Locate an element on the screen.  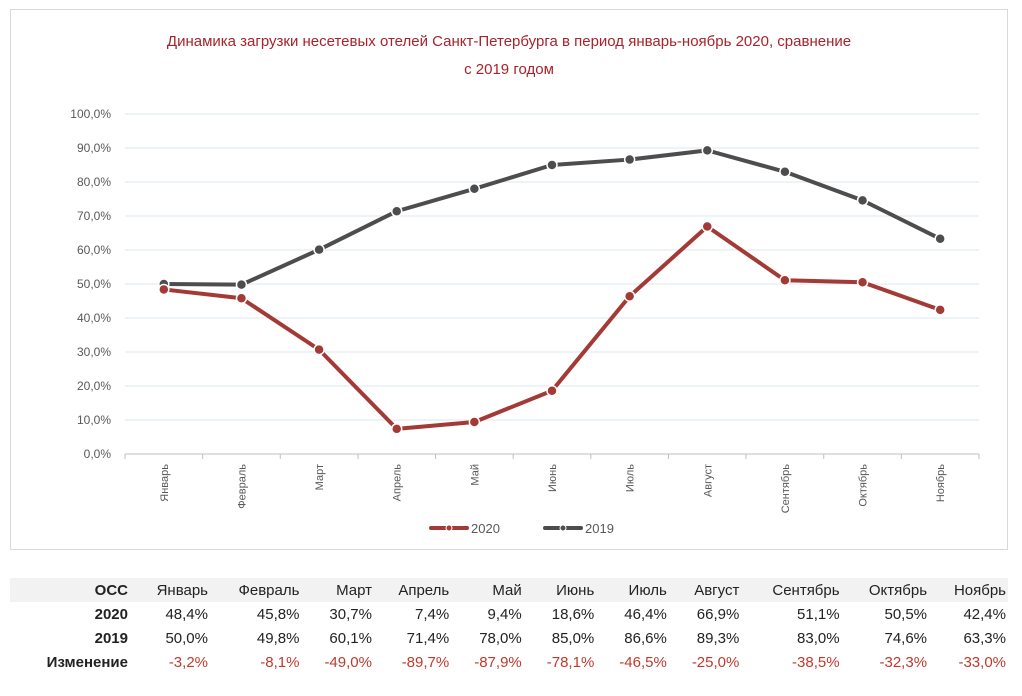
legend-marker-2020 is located at coordinates (449, 528).